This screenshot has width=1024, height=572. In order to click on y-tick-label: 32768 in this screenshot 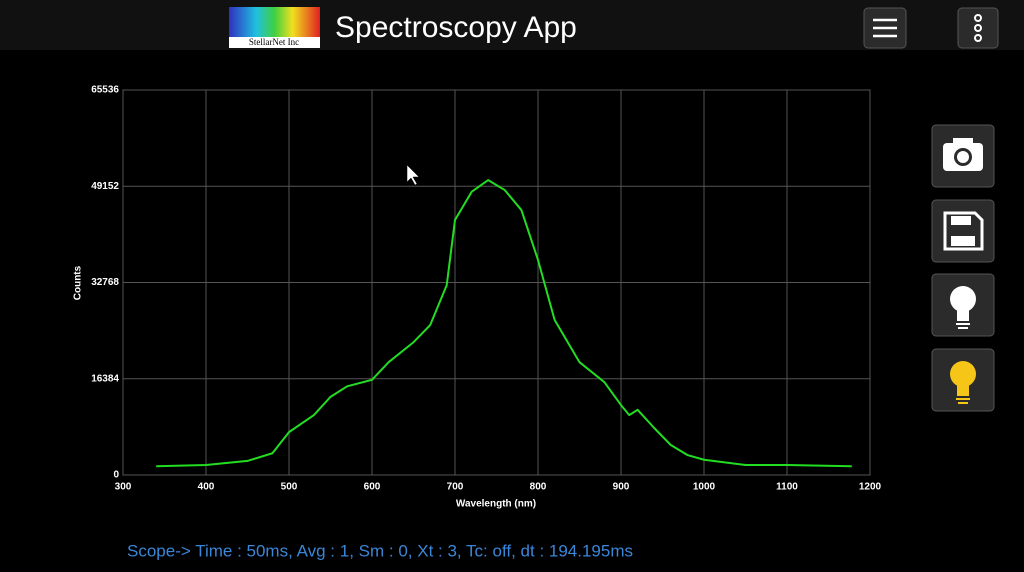, I will do `click(105, 282)`.